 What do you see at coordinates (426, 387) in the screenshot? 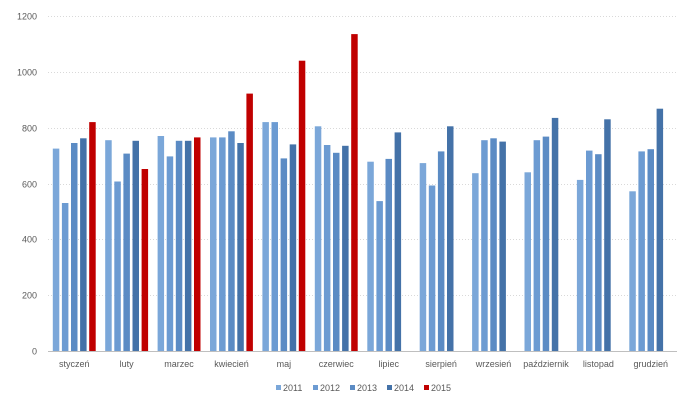
I see `legend-swatch-2015` at bounding box center [426, 387].